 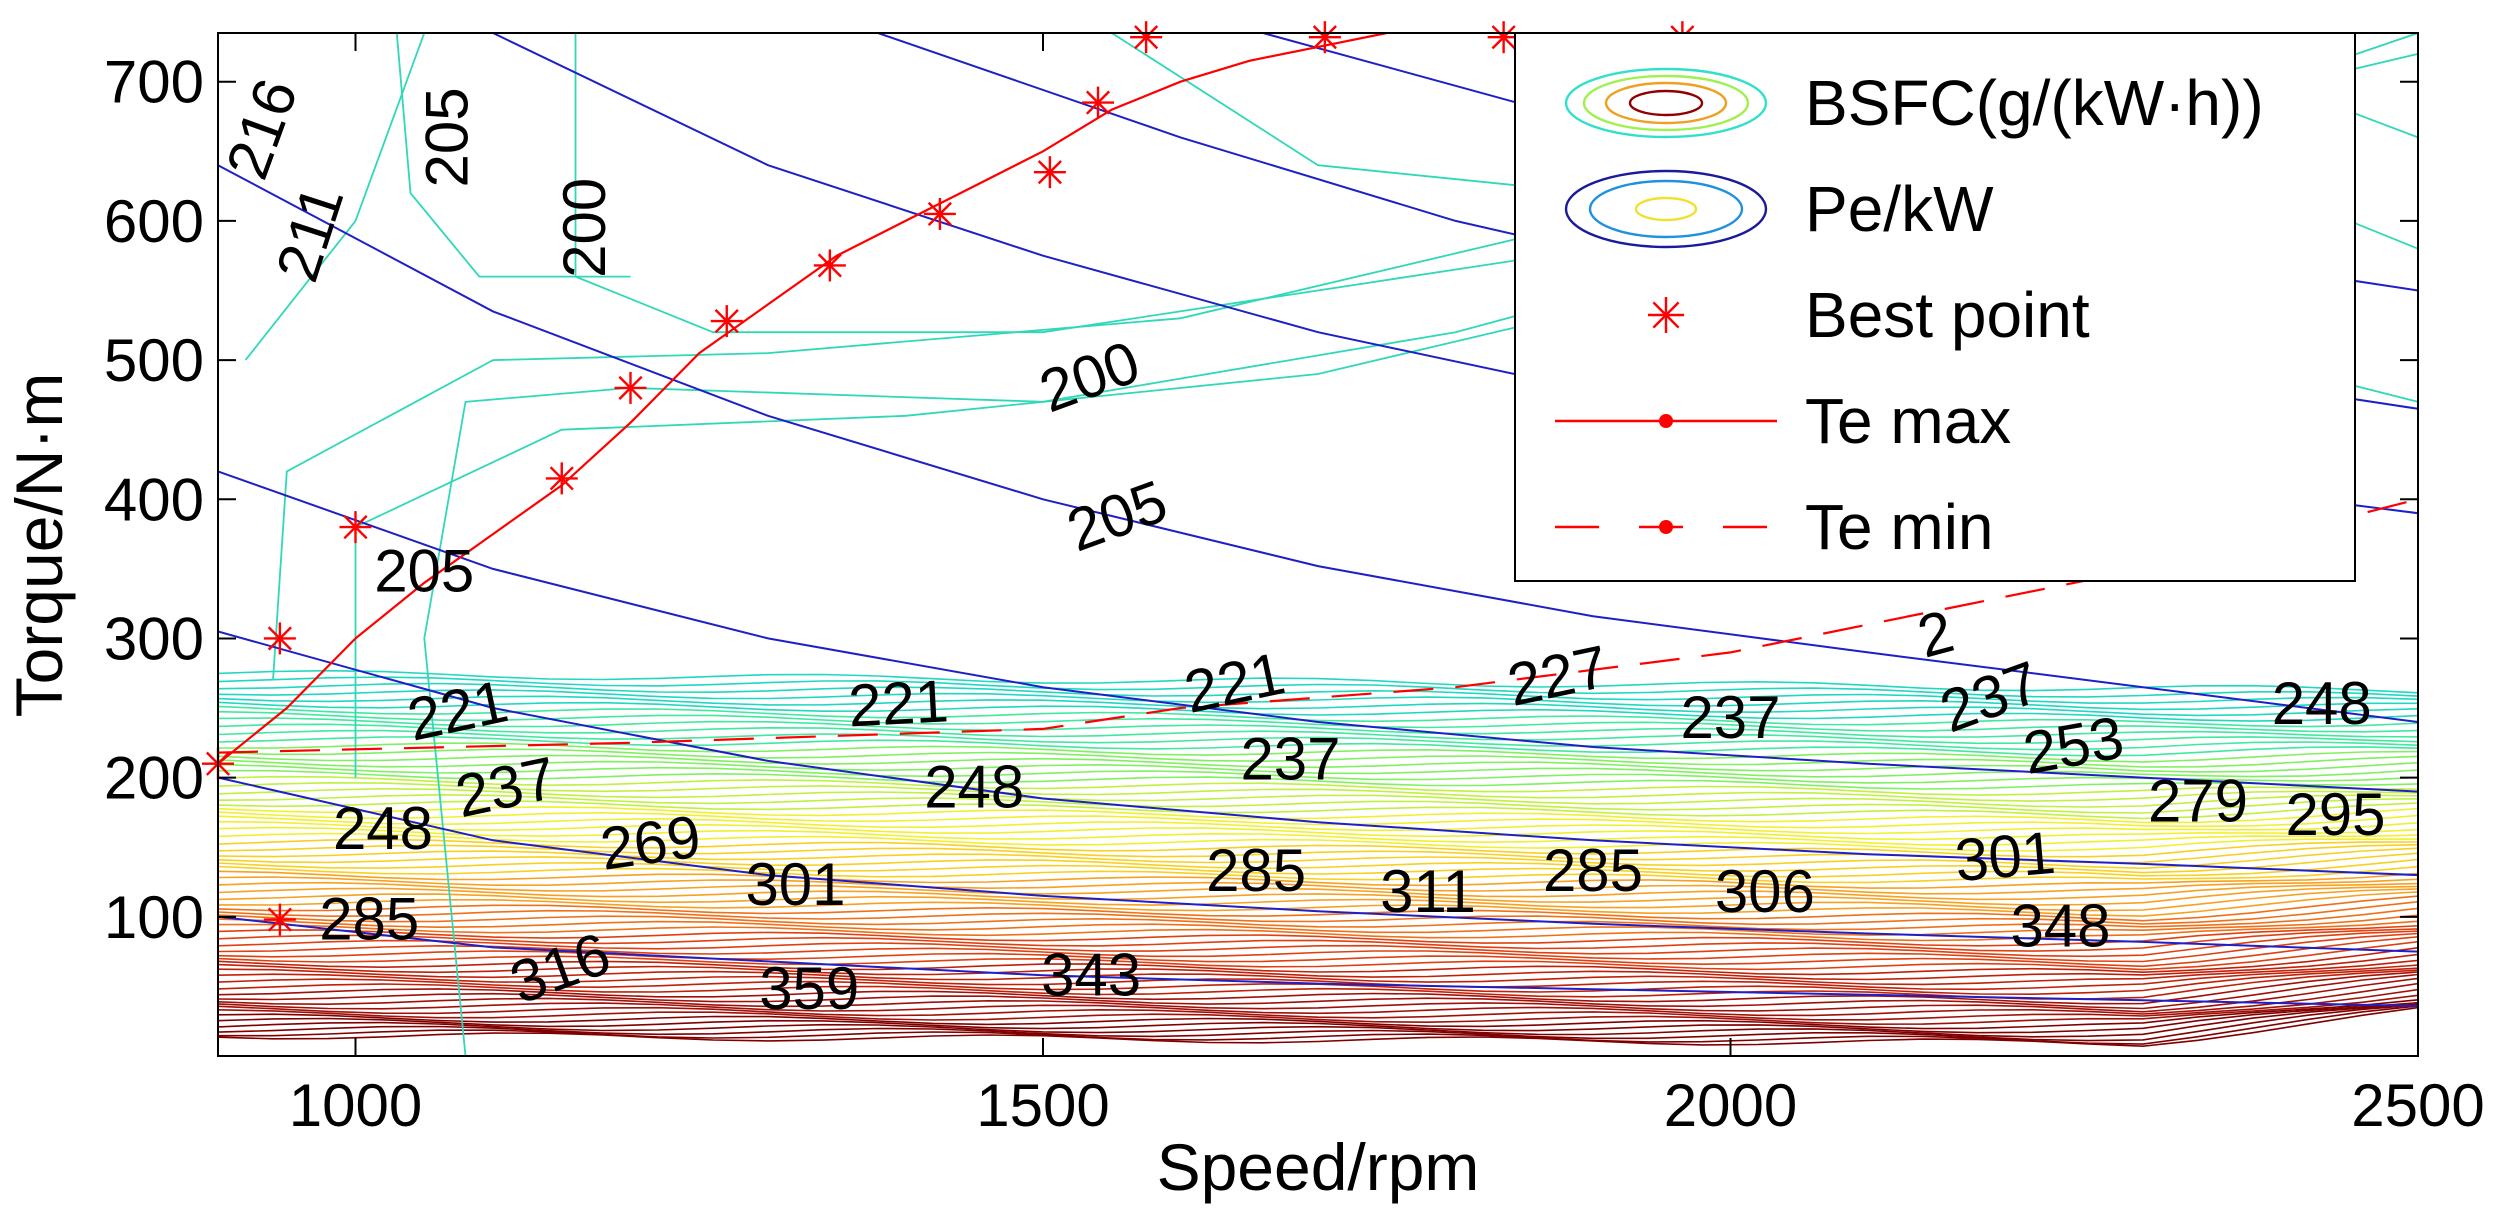 I want to click on legend-bsfc-ring, so click(x=1666, y=103).